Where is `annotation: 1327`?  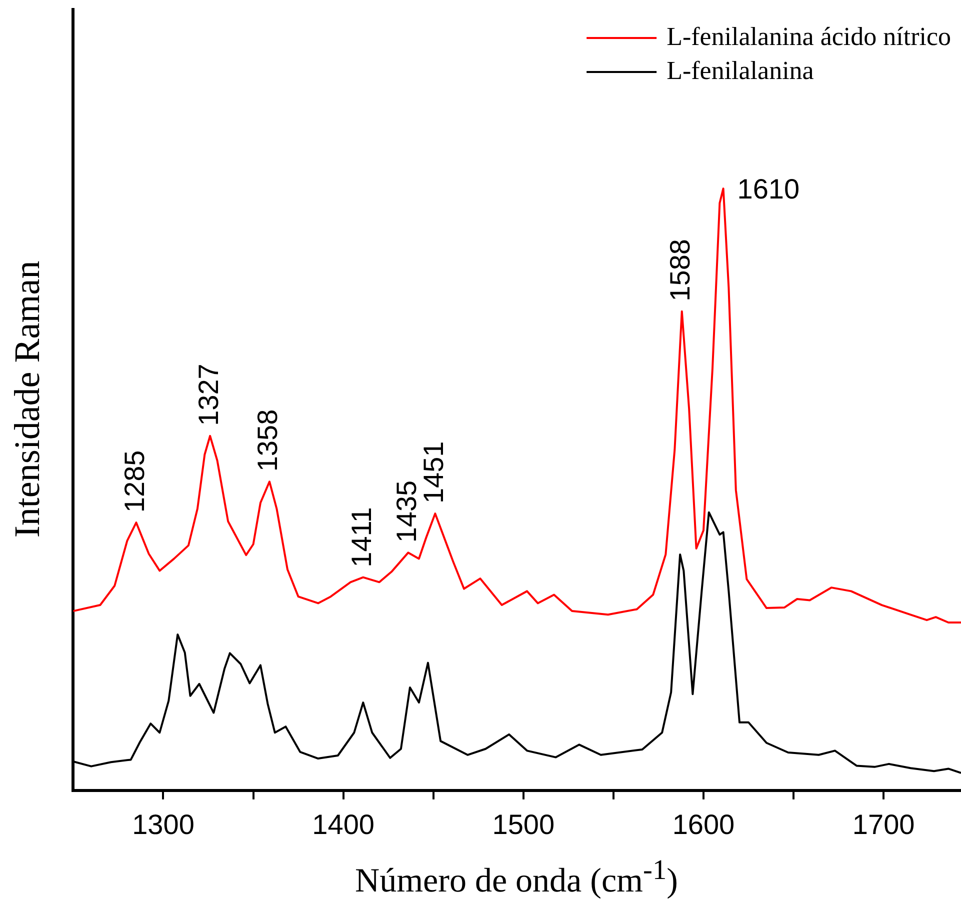
annotation: 1327 is located at coordinates (208, 395).